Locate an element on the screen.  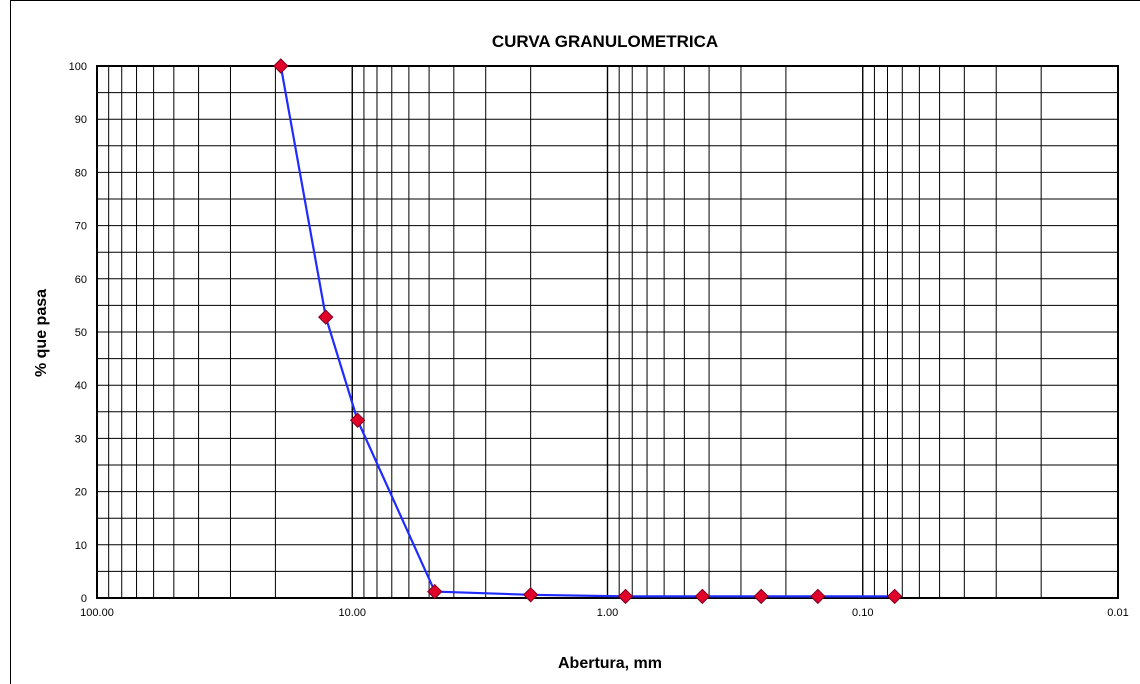
y-tick-label: 90 is located at coordinates (81, 120).